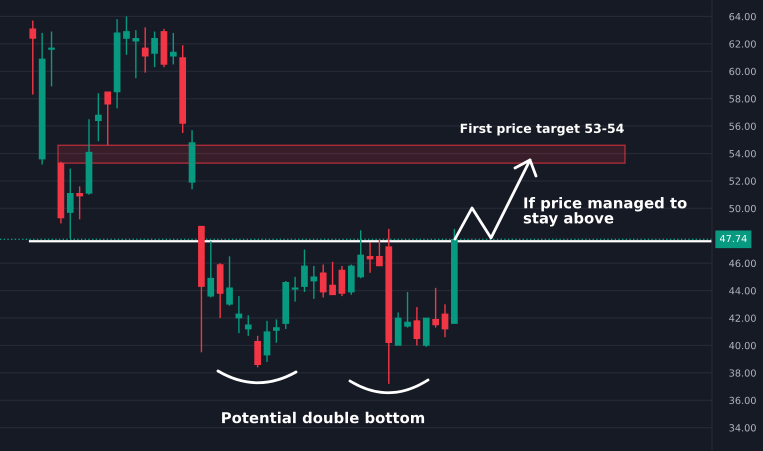  What do you see at coordinates (742, 126) in the screenshot?
I see `y-tick-label: 56.00` at bounding box center [742, 126].